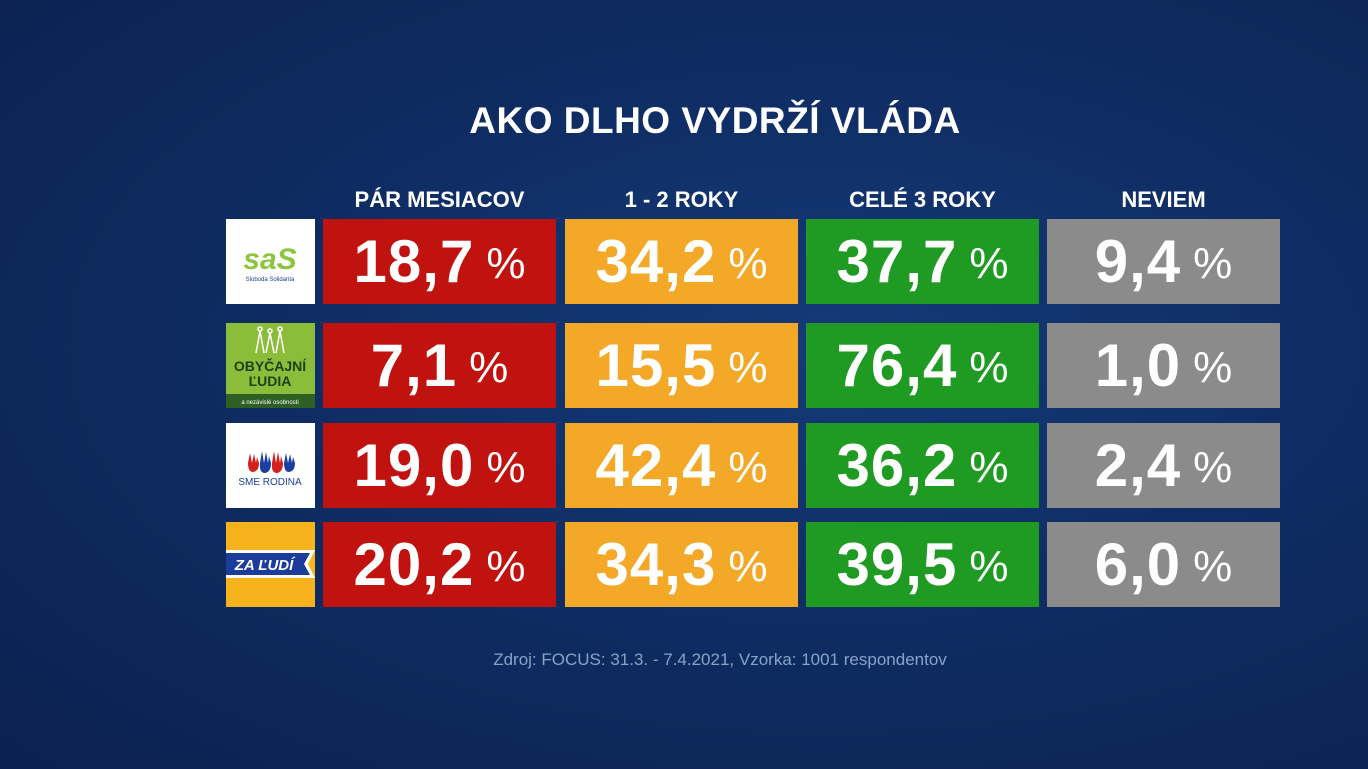 Image resolution: width=1368 pixels, height=769 pixels. Describe the element at coordinates (681, 199) in the screenshot. I see `column-header-1-2-roky: 1 - 2 ROKY` at that location.